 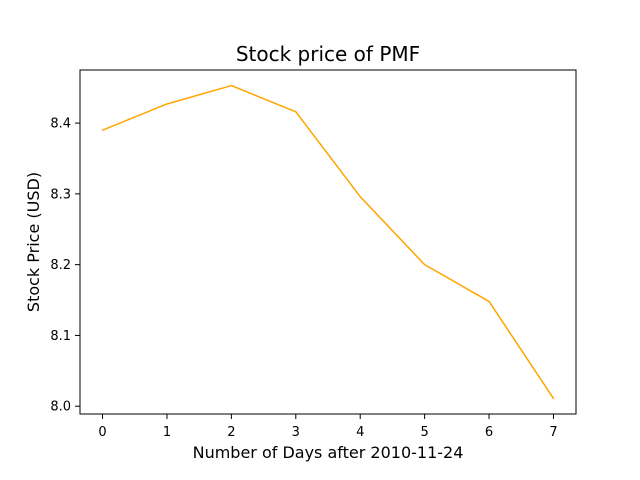 What do you see at coordinates (102, 432) in the screenshot?
I see `x-tick-label: 0` at bounding box center [102, 432].